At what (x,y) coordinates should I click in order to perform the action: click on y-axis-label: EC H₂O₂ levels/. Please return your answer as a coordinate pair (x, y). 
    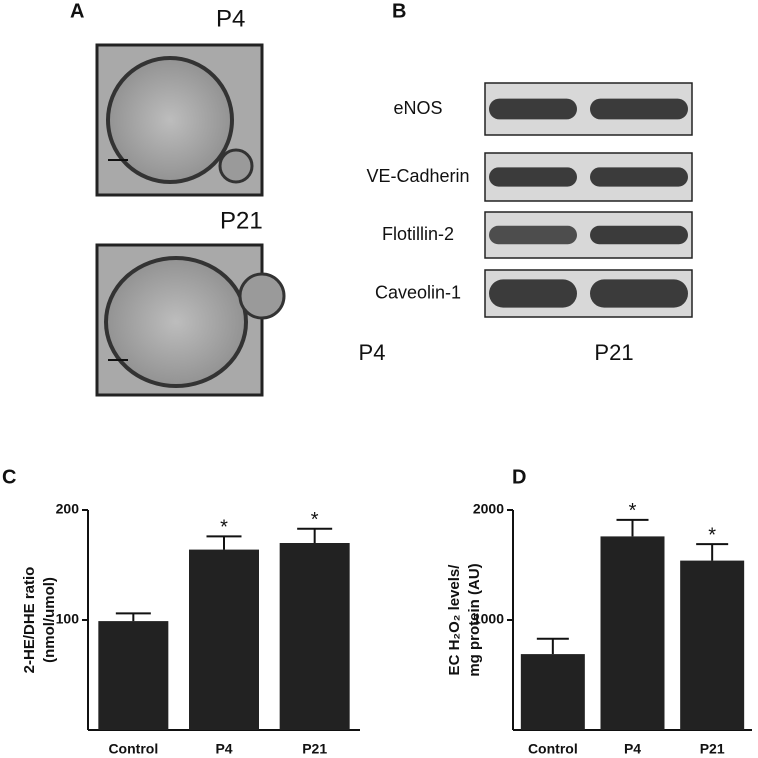
    Looking at the image, I should click on (454, 620).